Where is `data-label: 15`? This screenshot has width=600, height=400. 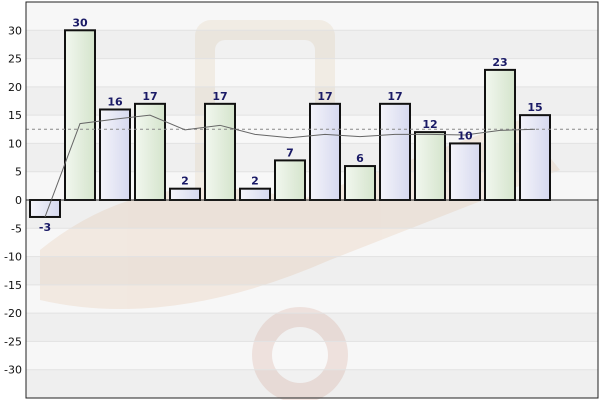
data-label: 15 is located at coordinates (534, 107).